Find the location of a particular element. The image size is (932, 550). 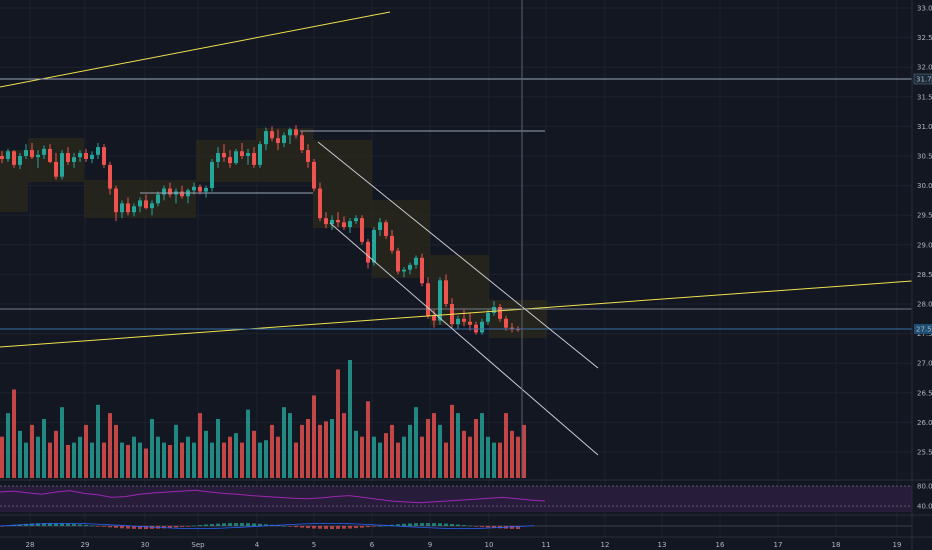

time-axis: 28 29 30 Sep 4 5 6 9 10 11 12 13 16 17 18 19 is located at coordinates (464, 545).